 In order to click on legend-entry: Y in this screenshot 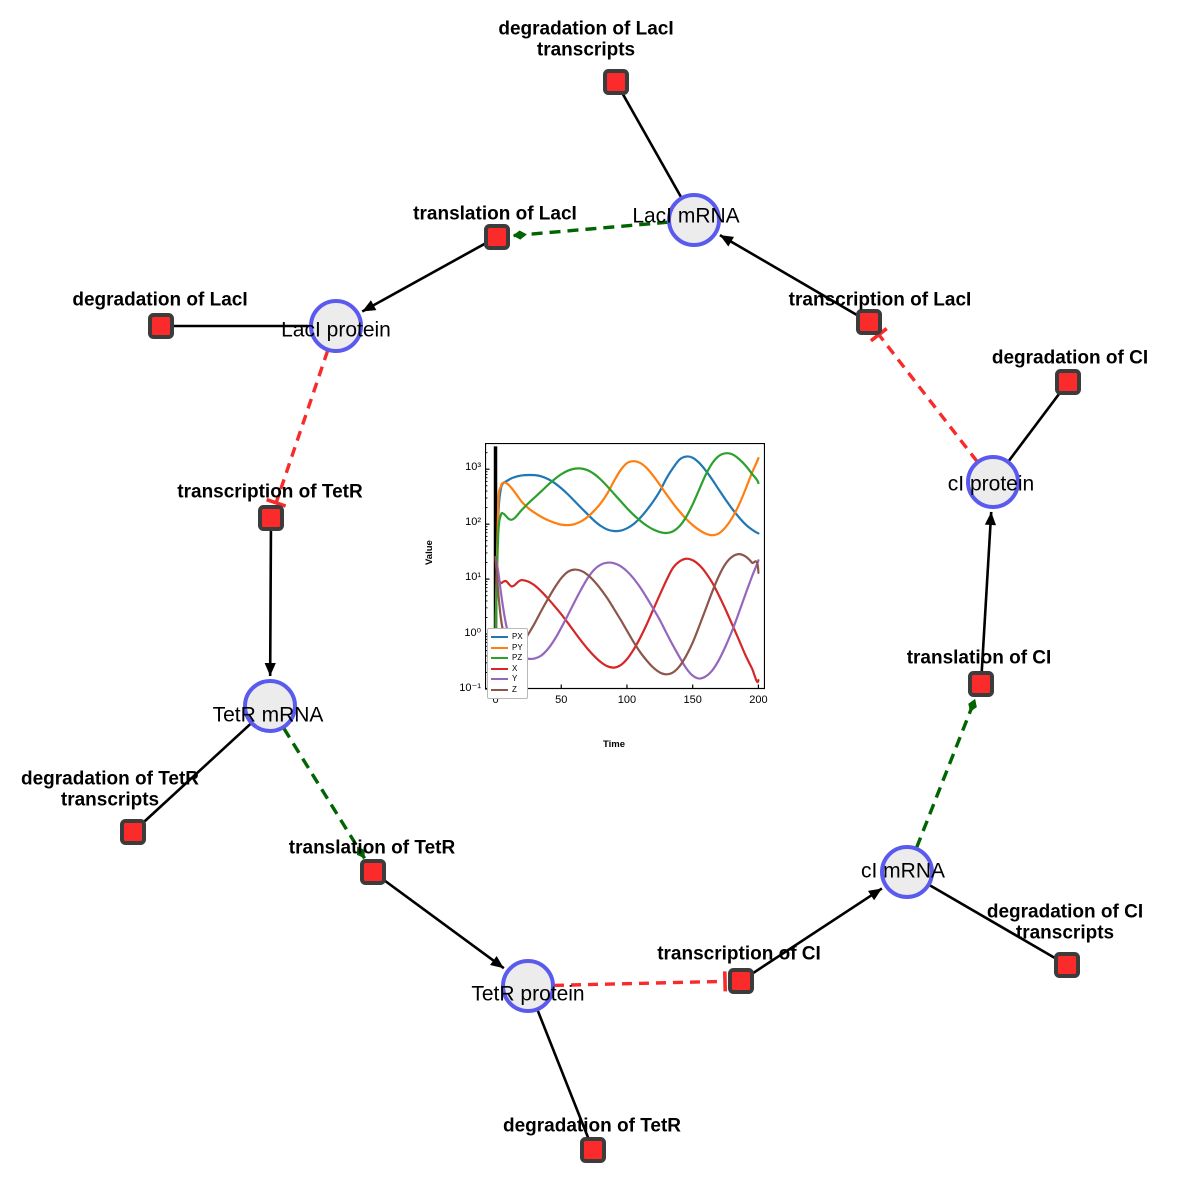, I will do `click(507, 679)`.